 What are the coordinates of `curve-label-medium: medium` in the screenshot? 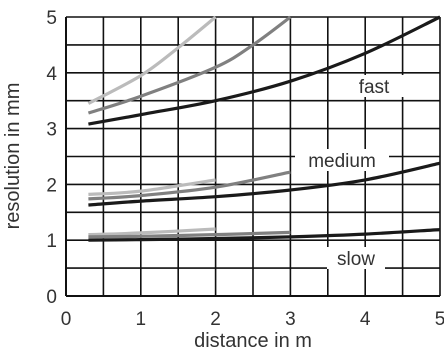 It's located at (342, 161).